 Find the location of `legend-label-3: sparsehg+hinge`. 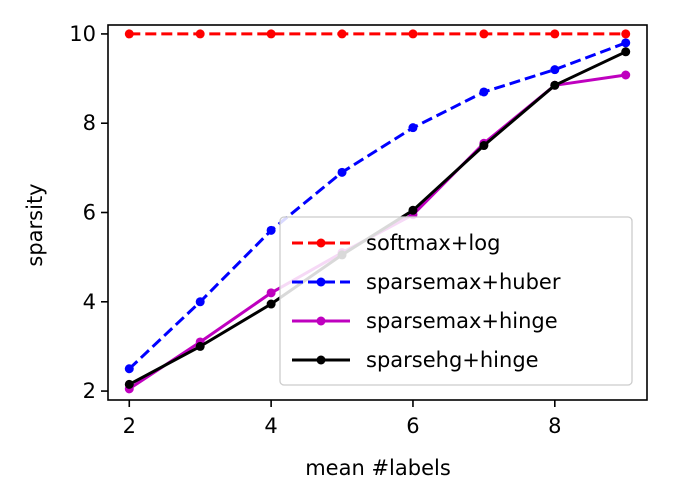

legend-label-3: sparsehg+hinge is located at coordinates (452, 360).